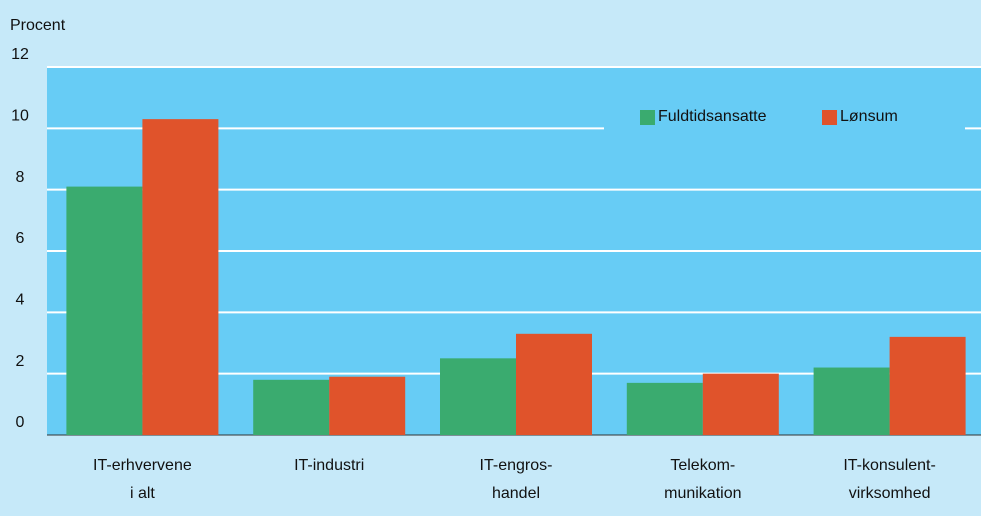  Describe the element at coordinates (712, 116) in the screenshot. I see `legend-label: Fuldtidsansatte` at that location.